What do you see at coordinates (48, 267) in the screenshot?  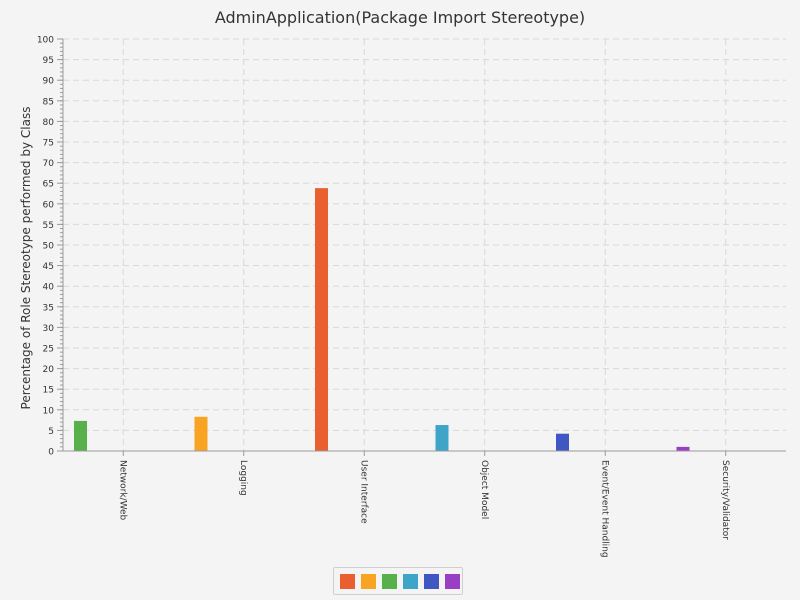 I see `y-tick-label: 45` at bounding box center [48, 267].